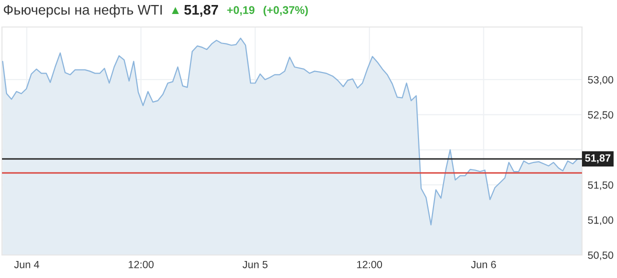  What do you see at coordinates (601, 221) in the screenshot?
I see `y-tick-label: 51,00` at bounding box center [601, 221].